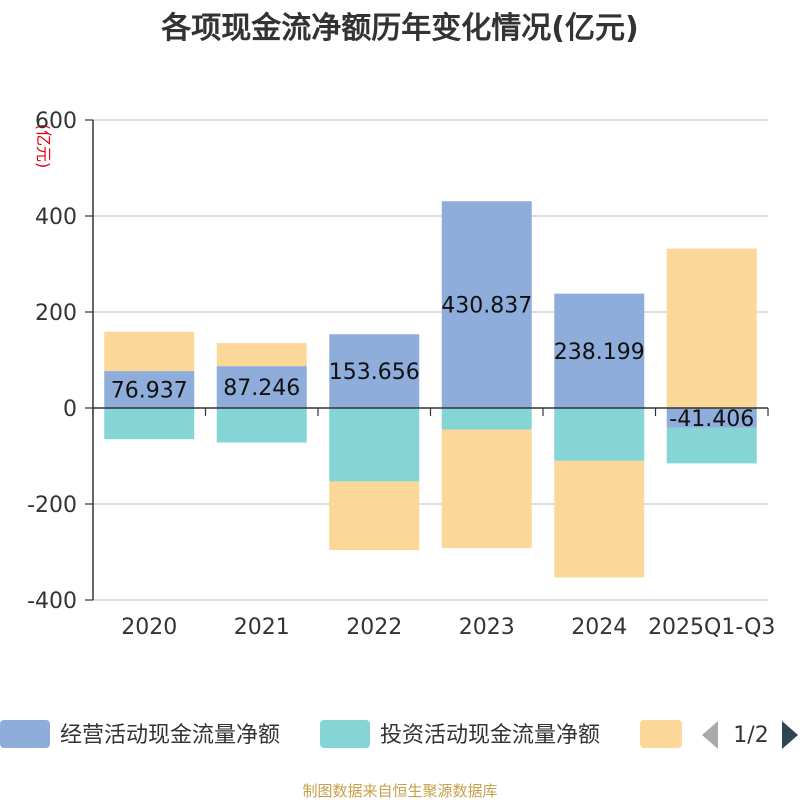  I want to click on y-tick-label: -200, so click(52, 505).